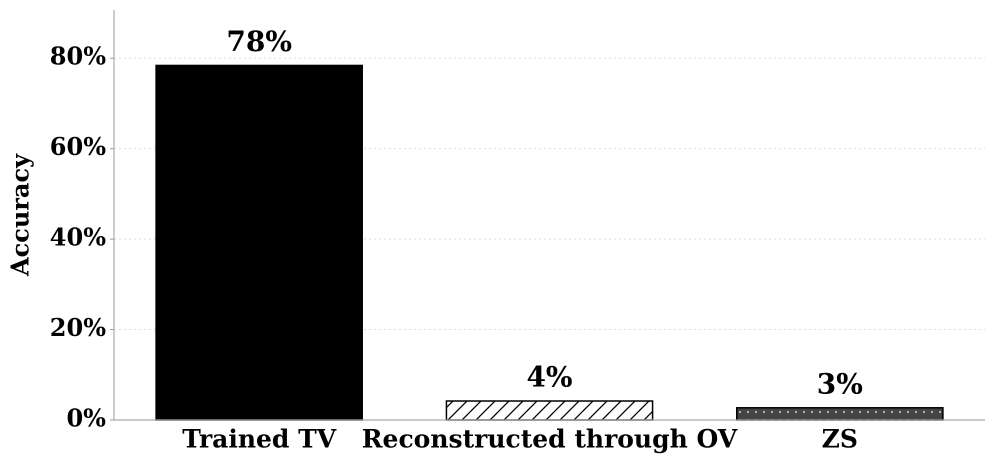  Describe the element at coordinates (78, 146) in the screenshot. I see `y-tick-label: 60%` at that location.